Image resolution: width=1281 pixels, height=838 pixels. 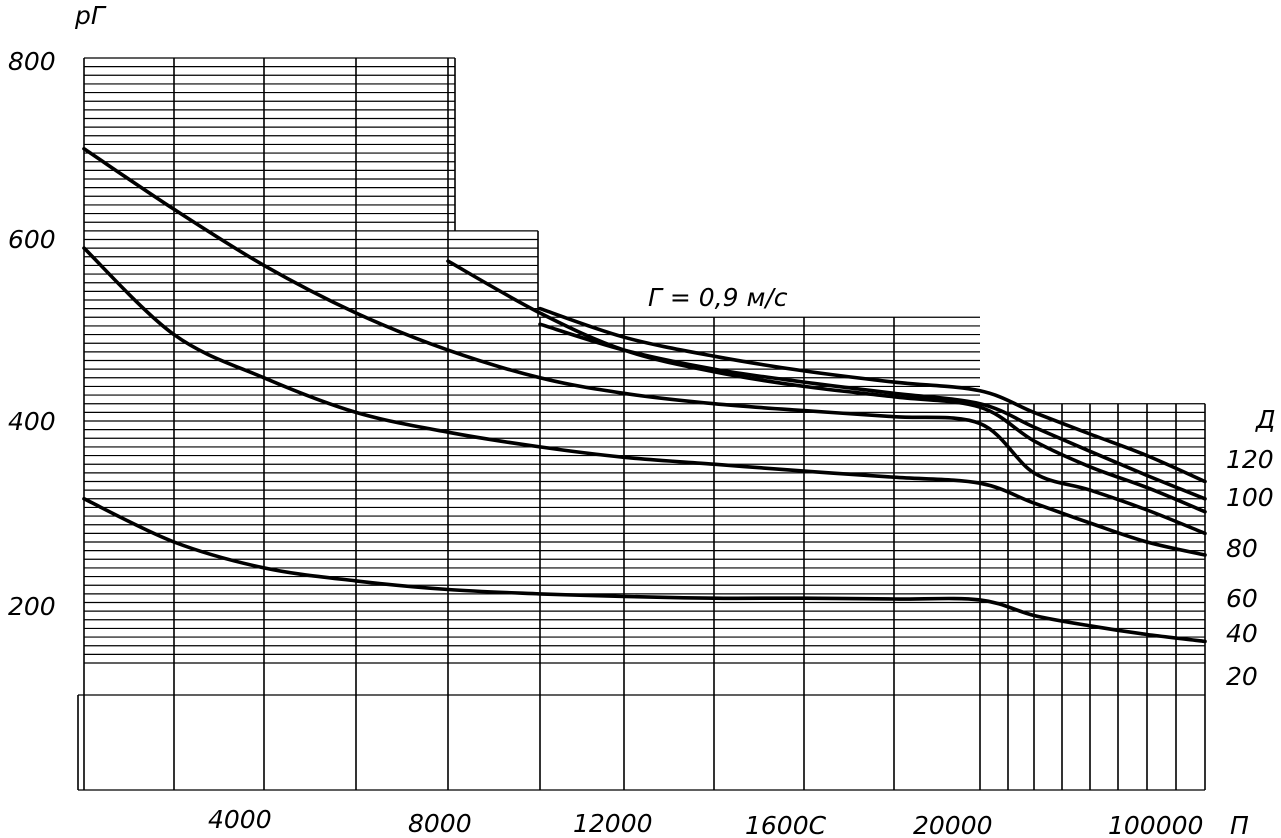 I want to click on x-tick-label: 100000, so click(x=1155, y=824).